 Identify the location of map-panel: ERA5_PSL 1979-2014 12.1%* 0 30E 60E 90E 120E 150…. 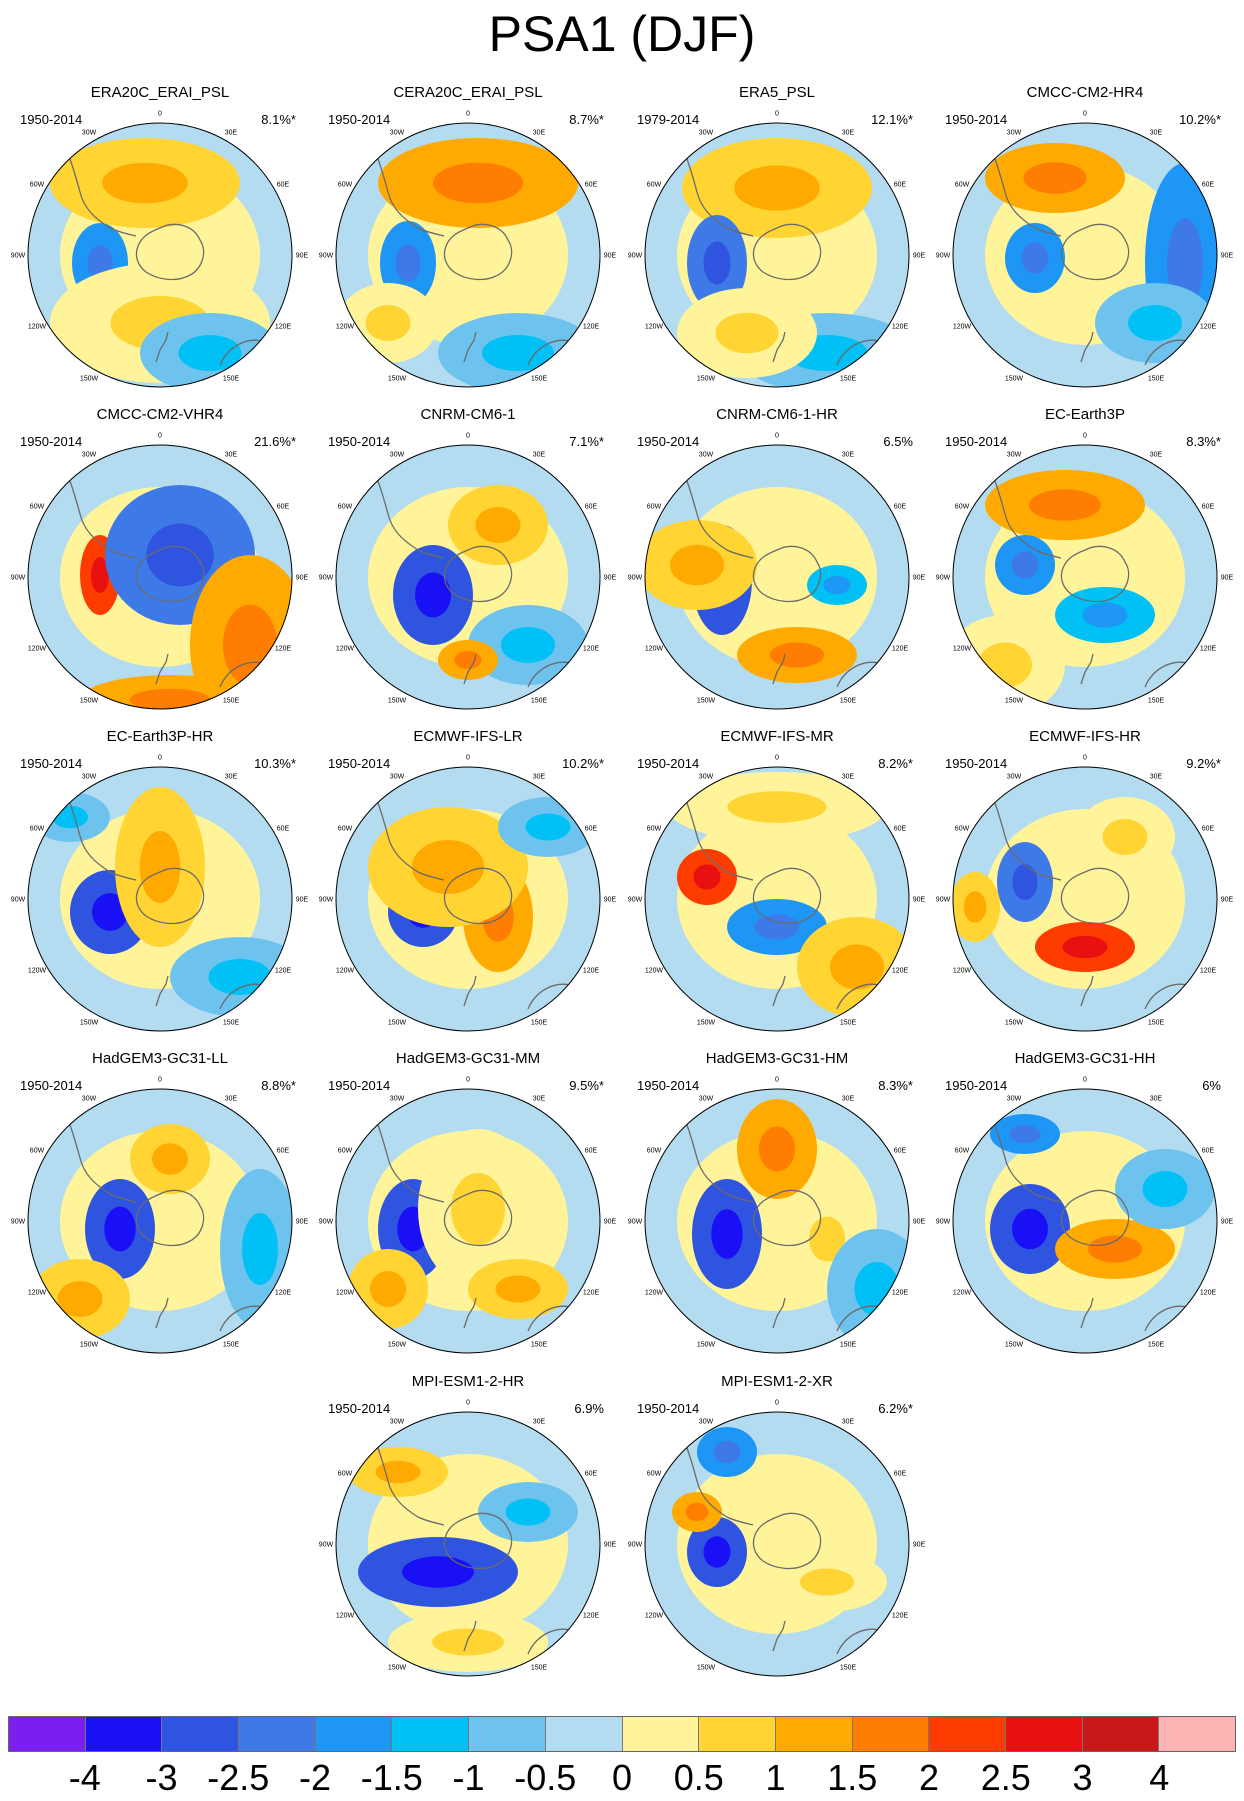
(777, 236).